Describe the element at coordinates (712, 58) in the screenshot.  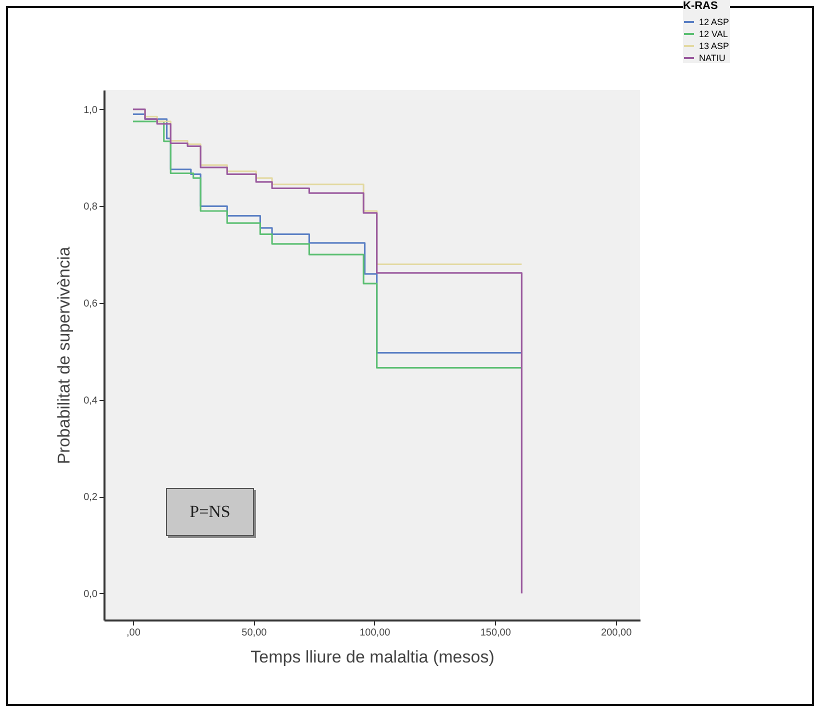
I see `legend-label: NATIU` at that location.